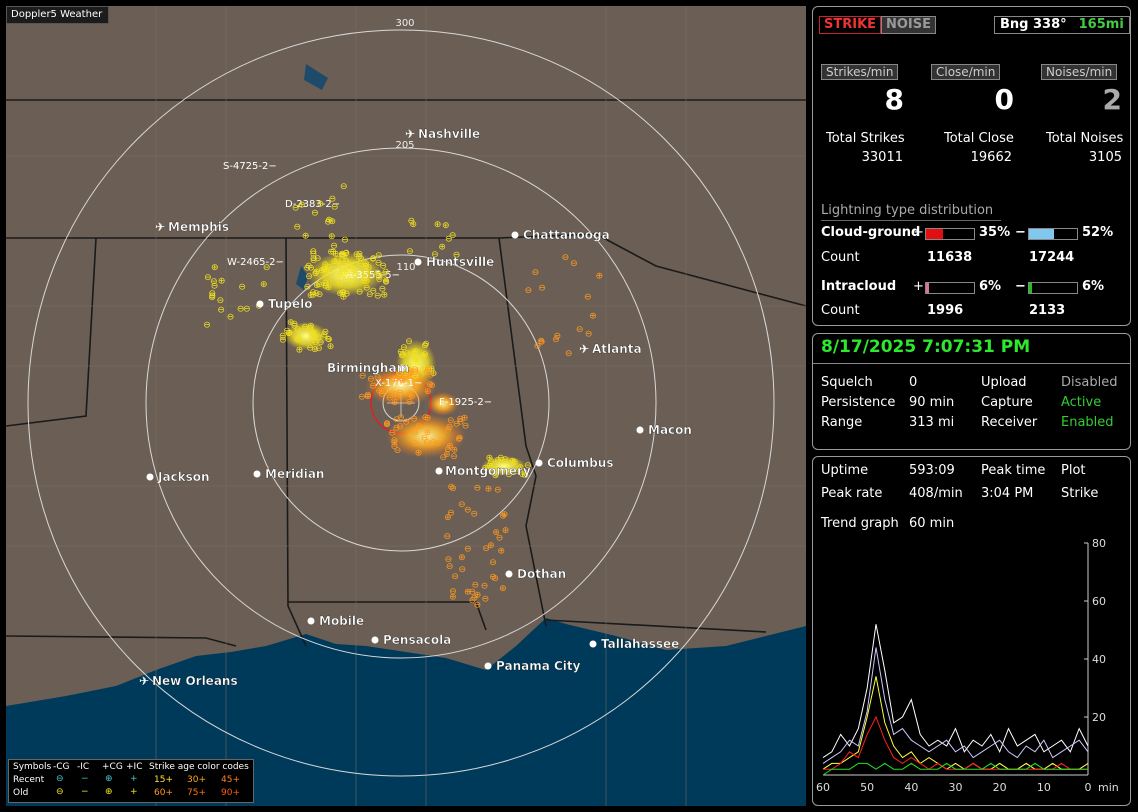  I want to click on trend-series-line, so click(955, 705).